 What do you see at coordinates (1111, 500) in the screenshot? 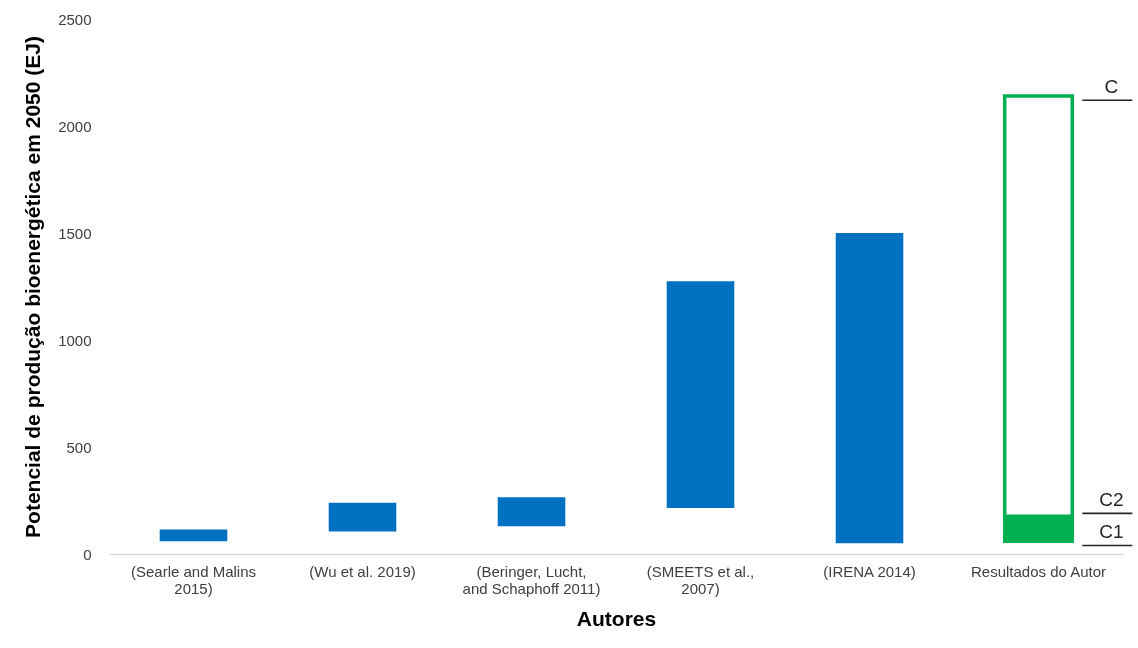
I see `ref-line-label: C2` at bounding box center [1111, 500].